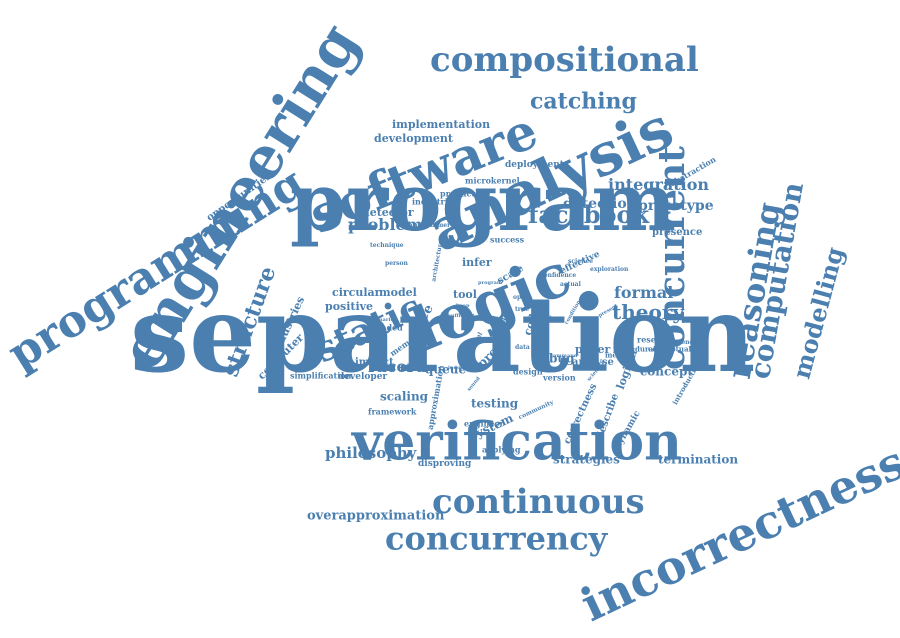 This screenshot has height=638, width=900. What do you see at coordinates (677, 232) in the screenshot?
I see `word-presence: presence` at bounding box center [677, 232].